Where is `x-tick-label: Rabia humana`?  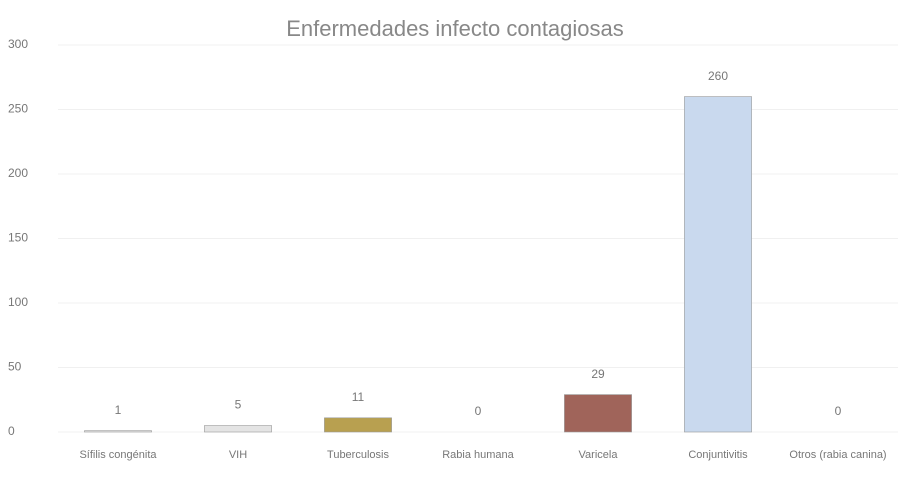
x-tick-label: Rabia humana is located at coordinates (478, 455).